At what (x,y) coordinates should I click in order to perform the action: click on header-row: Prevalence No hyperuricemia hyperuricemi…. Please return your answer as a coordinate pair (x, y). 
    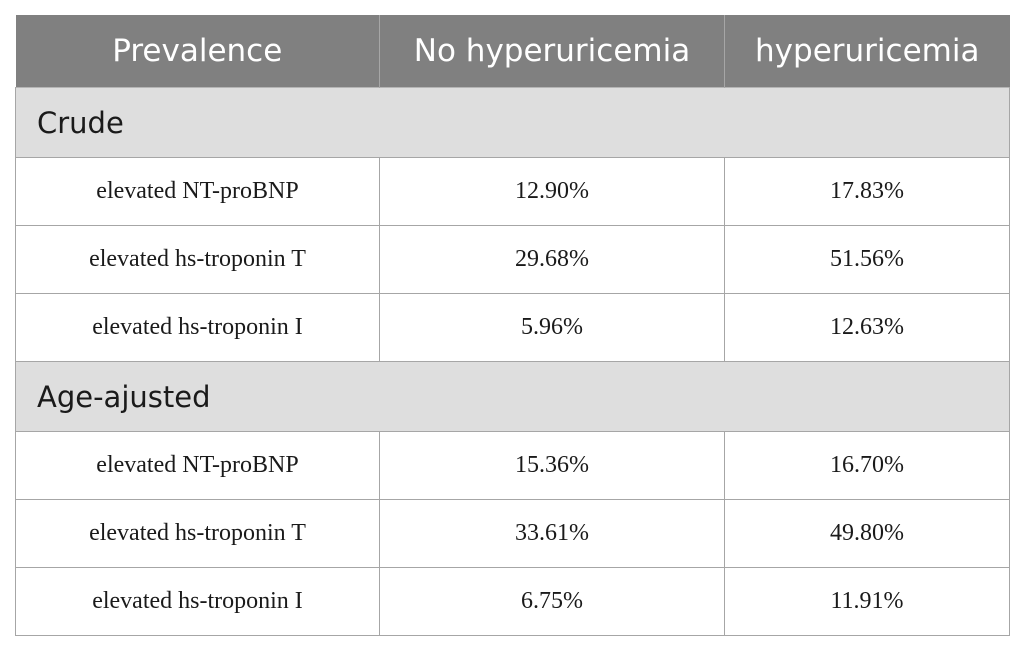
    Looking at the image, I should click on (512, 51).